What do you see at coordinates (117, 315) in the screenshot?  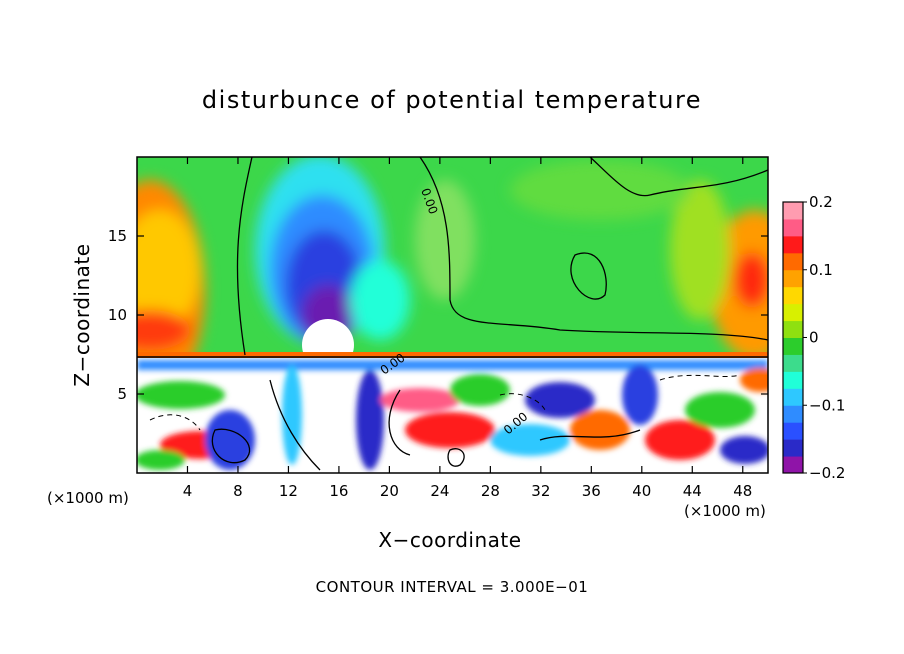 I see `y-tick-label: 10` at bounding box center [117, 315].